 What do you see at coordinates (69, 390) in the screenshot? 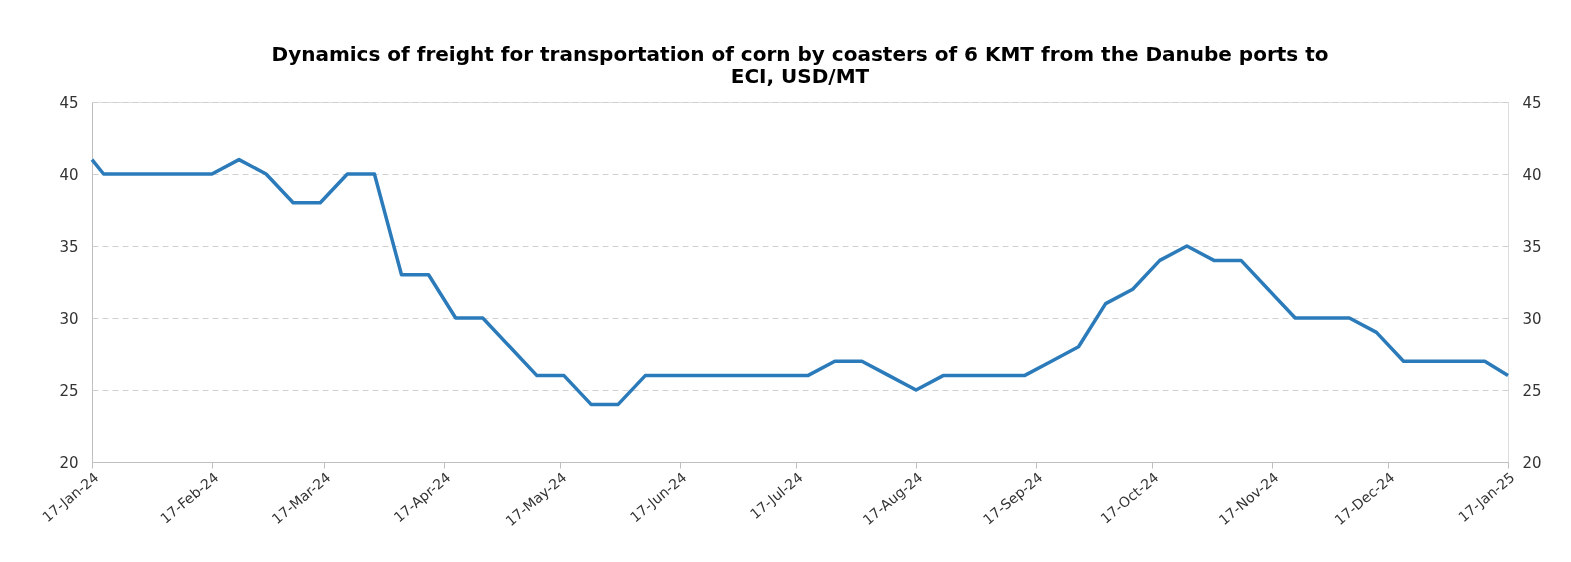
I see `y-tick-label: 25` at bounding box center [69, 390].